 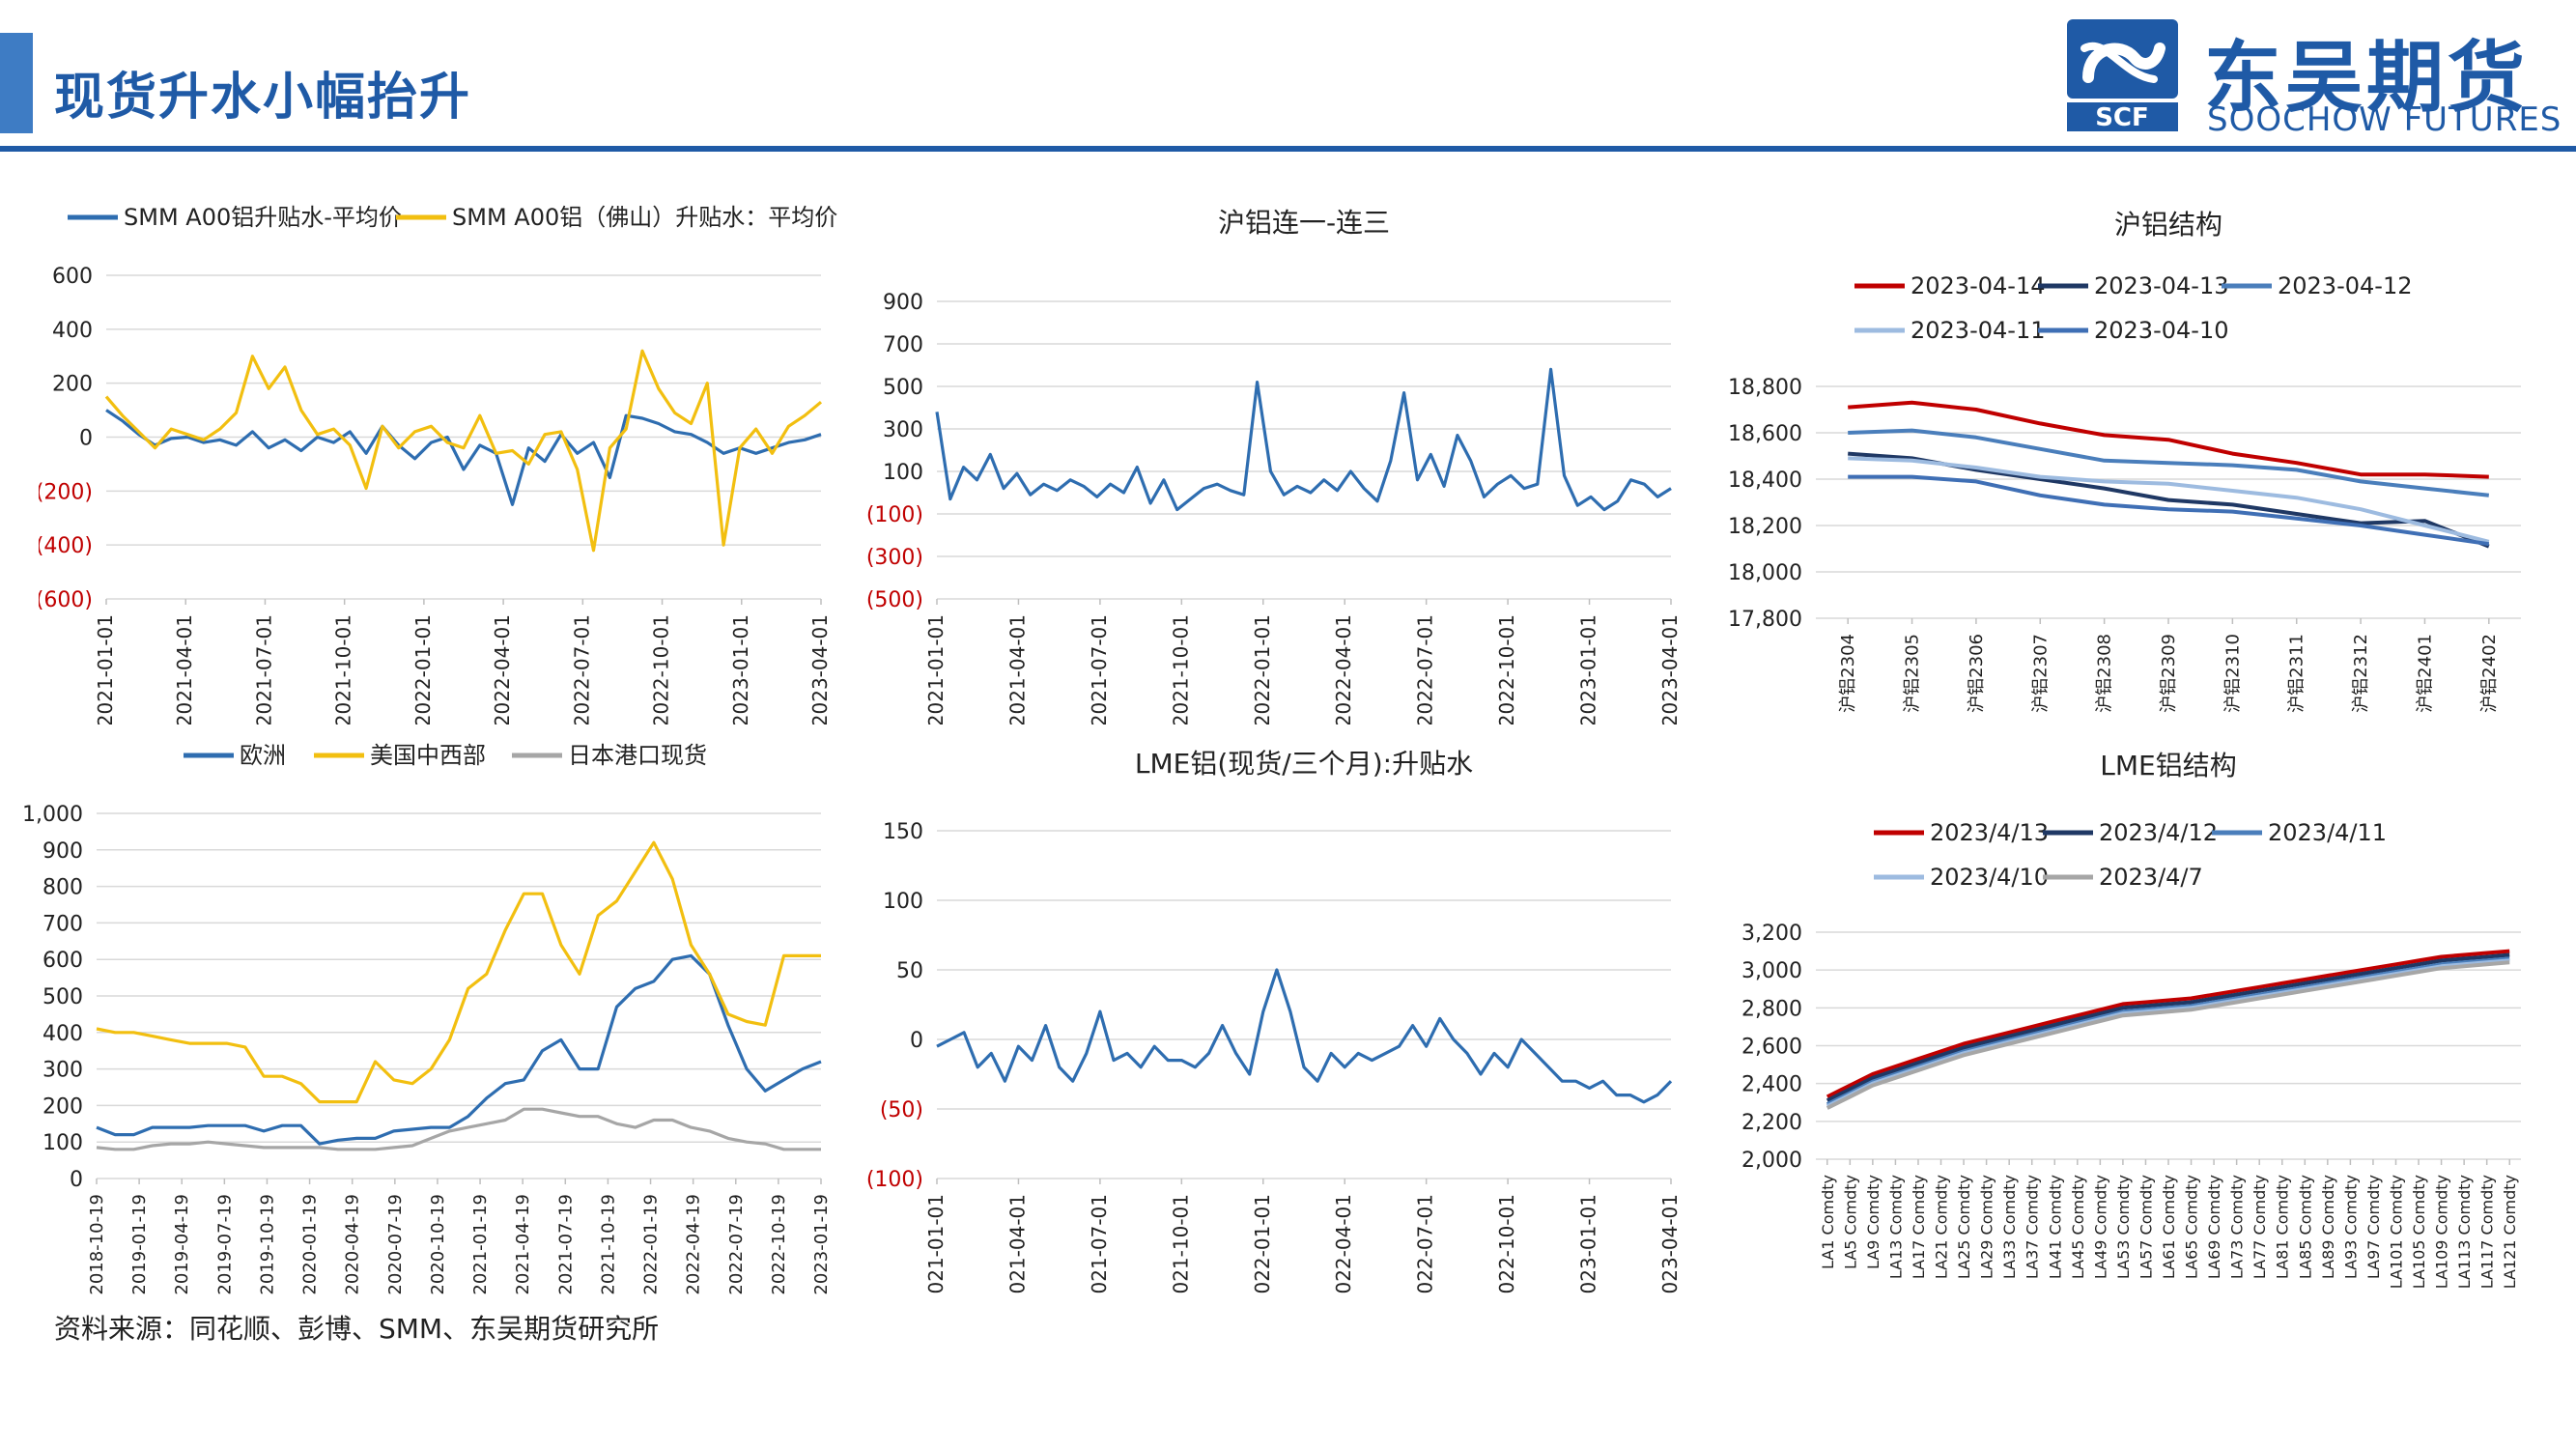 What do you see at coordinates (903, 345) in the screenshot?
I see `y-tick-label: 700` at bounding box center [903, 345].